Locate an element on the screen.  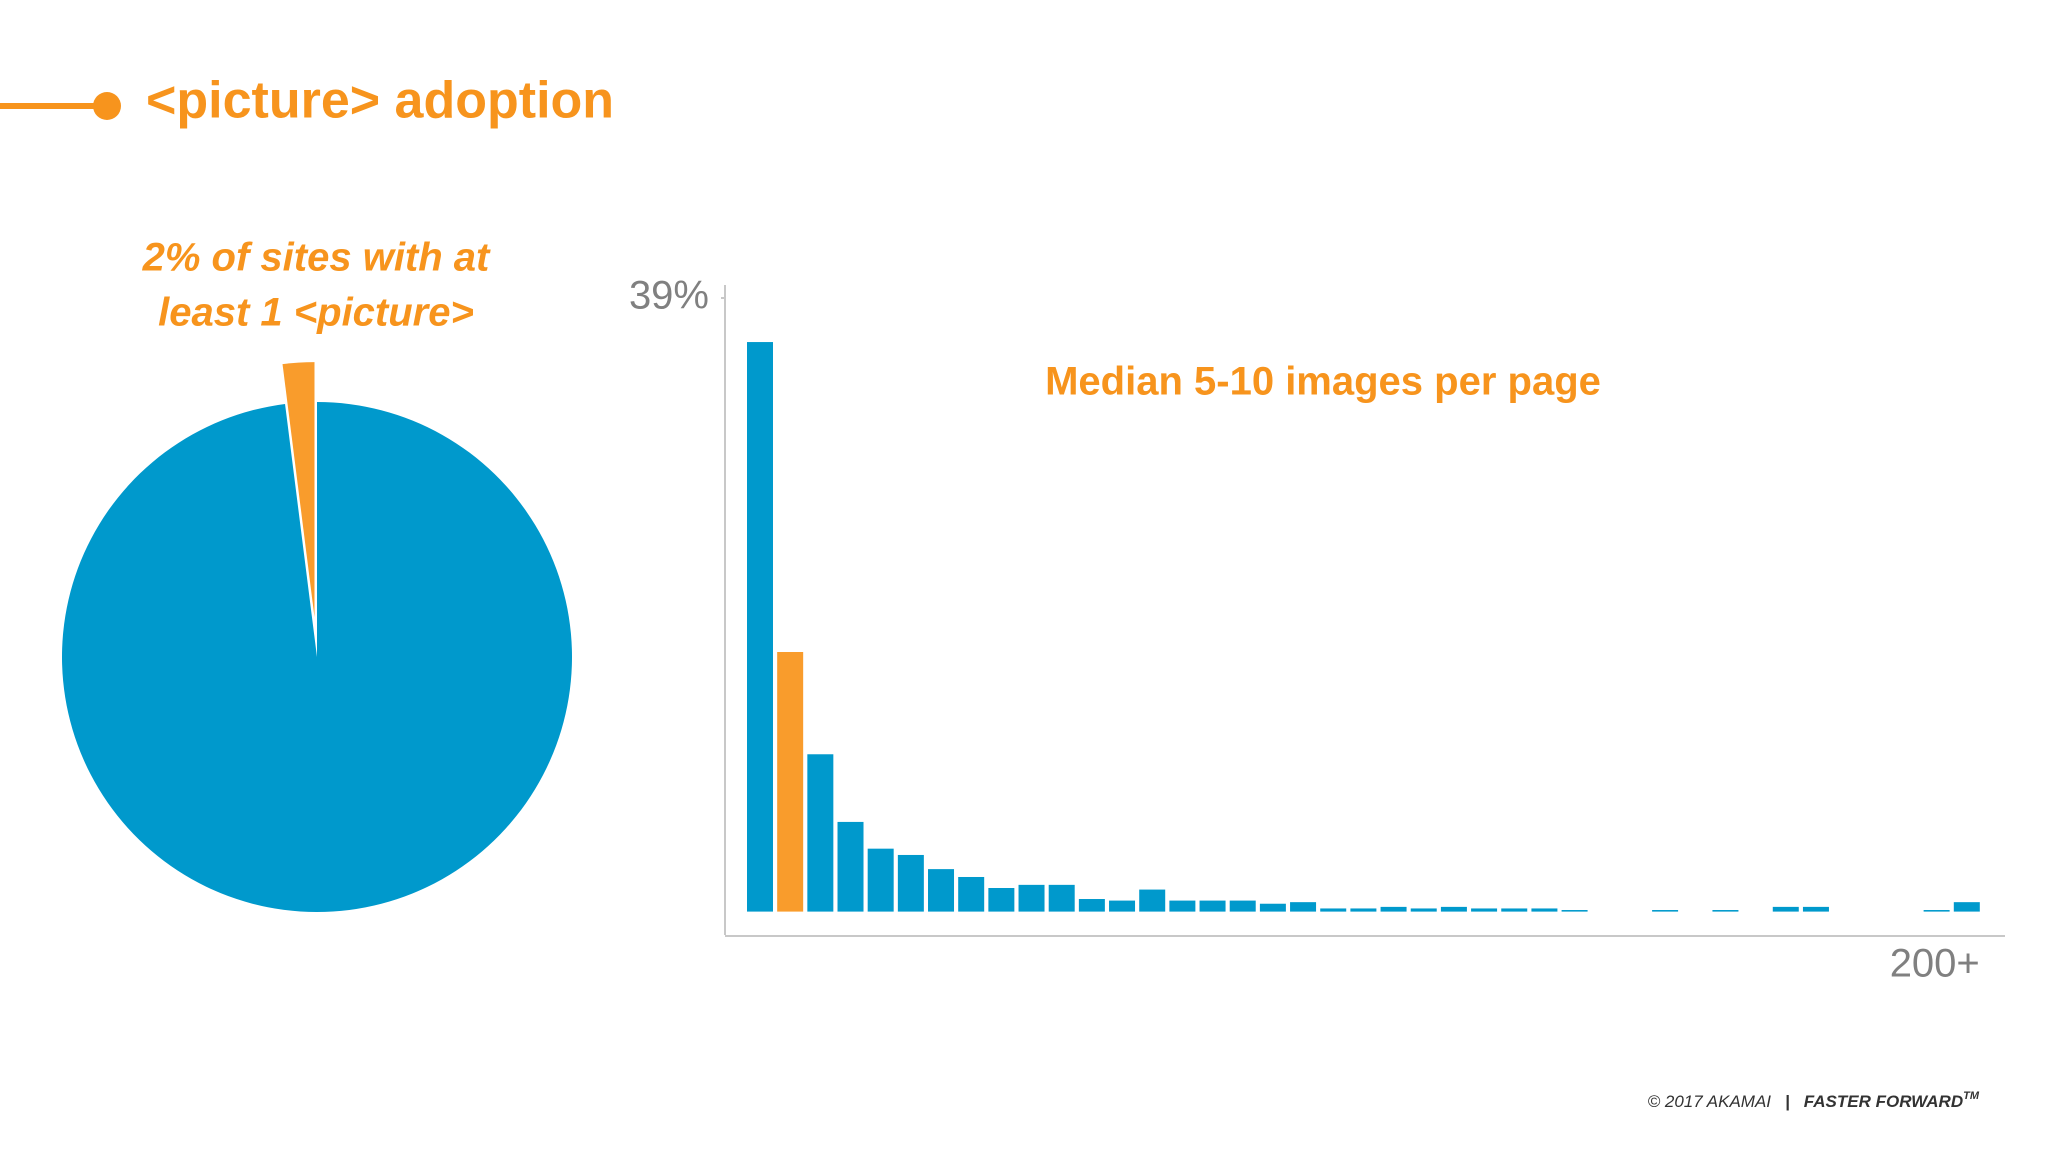
pie-annotation: least 1 <picture> is located at coordinates (316, 313).